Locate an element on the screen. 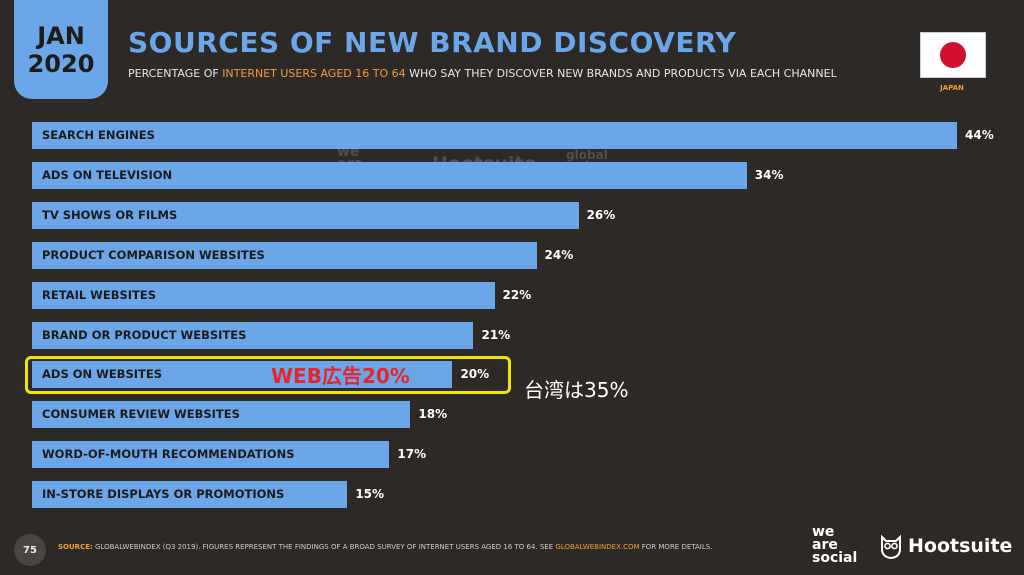  bar-value-label: 17% is located at coordinates (412, 454).